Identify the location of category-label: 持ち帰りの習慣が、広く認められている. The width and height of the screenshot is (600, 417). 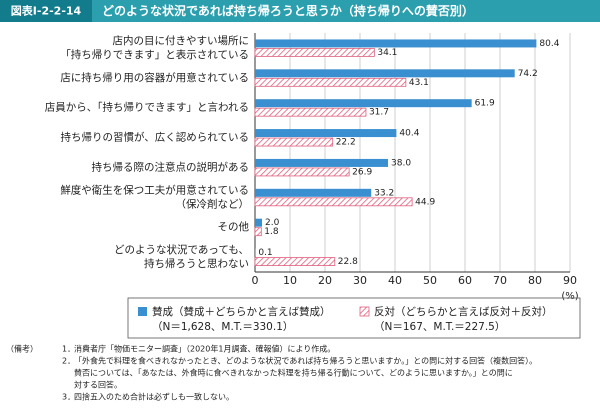
(155, 137).